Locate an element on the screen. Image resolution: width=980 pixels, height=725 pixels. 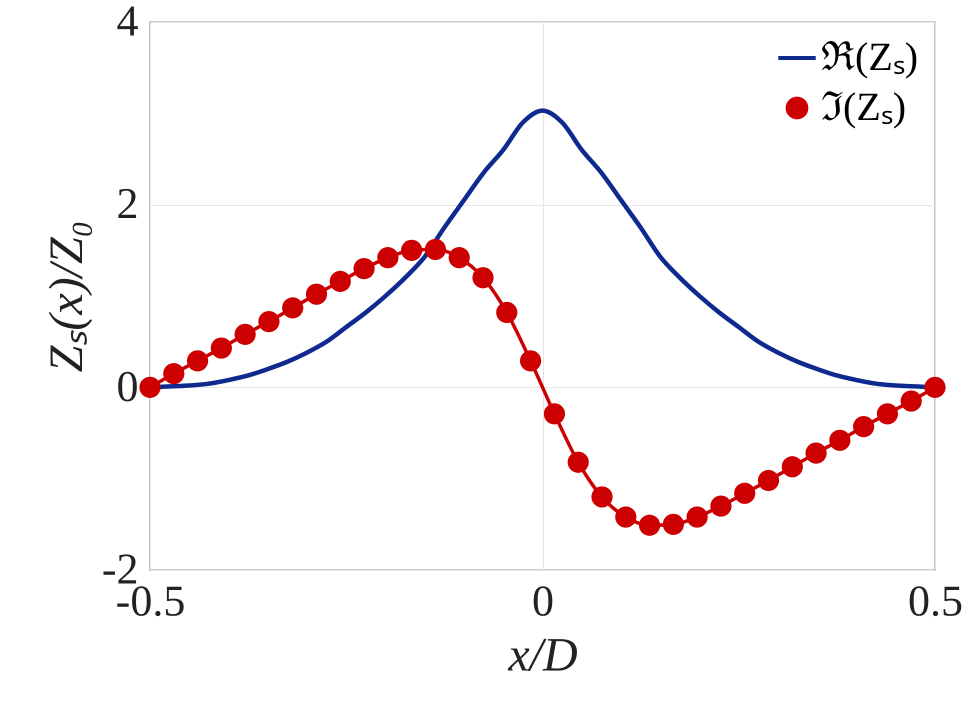
y-tick-label: 2 is located at coordinates (127, 203).